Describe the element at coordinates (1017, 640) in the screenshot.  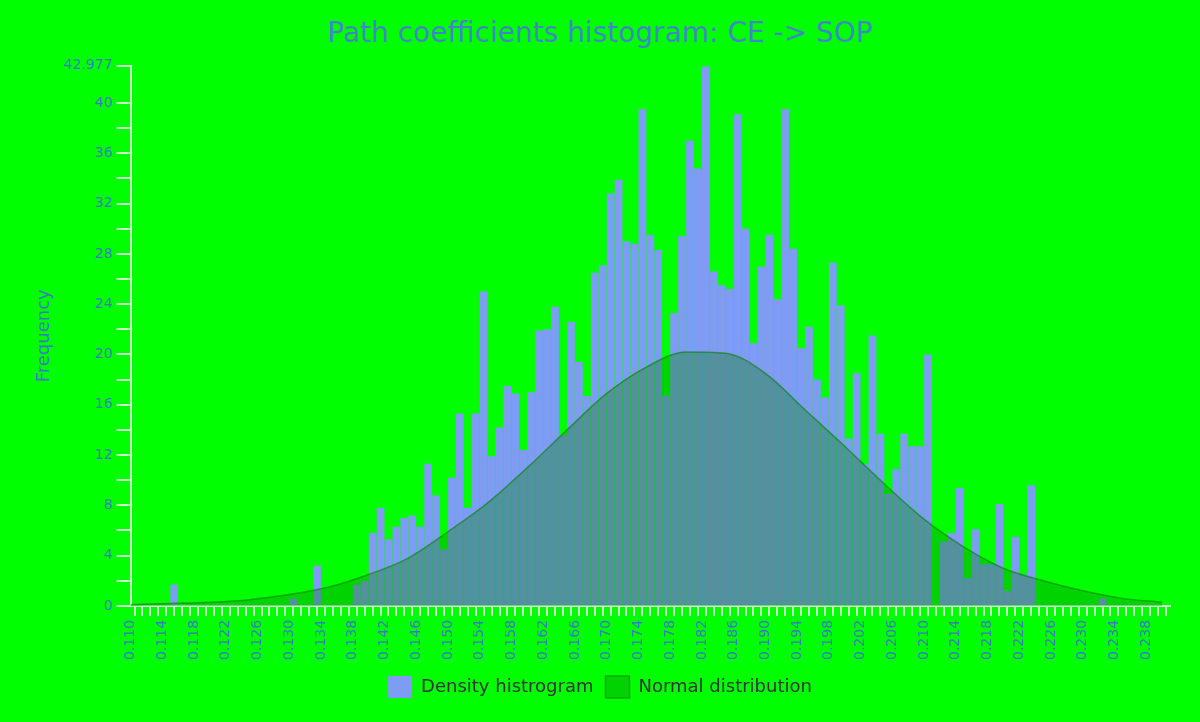
I see `x-tick-label: 0.222` at that location.